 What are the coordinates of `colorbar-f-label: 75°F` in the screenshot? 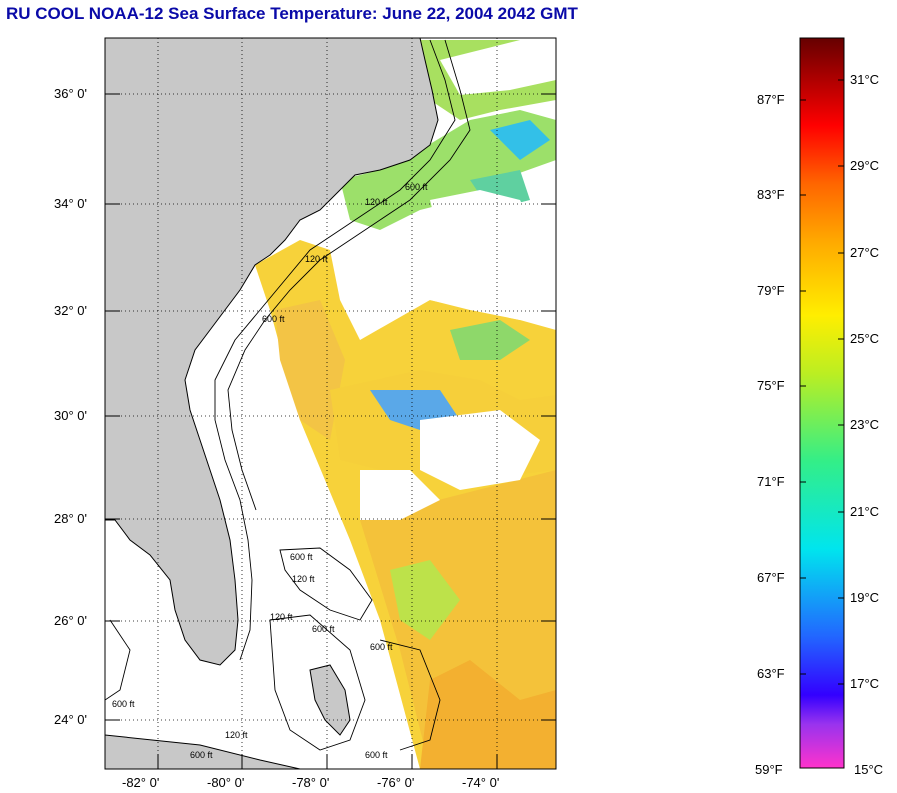 It's located at (771, 385).